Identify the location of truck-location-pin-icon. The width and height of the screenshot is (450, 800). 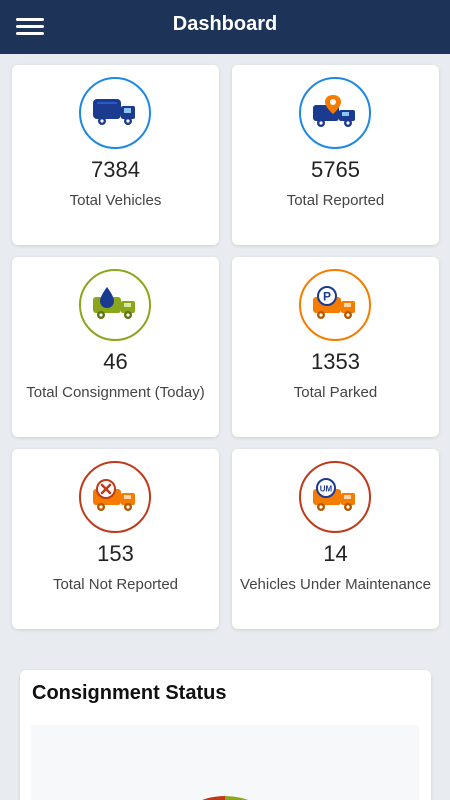
(335, 113).